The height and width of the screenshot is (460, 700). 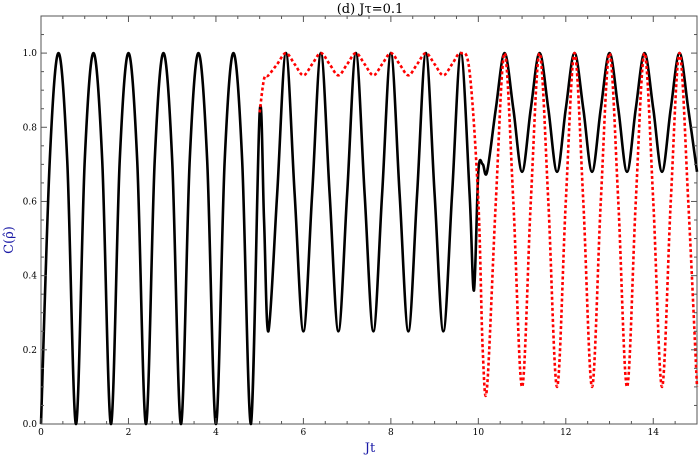 What do you see at coordinates (41, 433) in the screenshot?
I see `x-tick-label: 0` at bounding box center [41, 433].